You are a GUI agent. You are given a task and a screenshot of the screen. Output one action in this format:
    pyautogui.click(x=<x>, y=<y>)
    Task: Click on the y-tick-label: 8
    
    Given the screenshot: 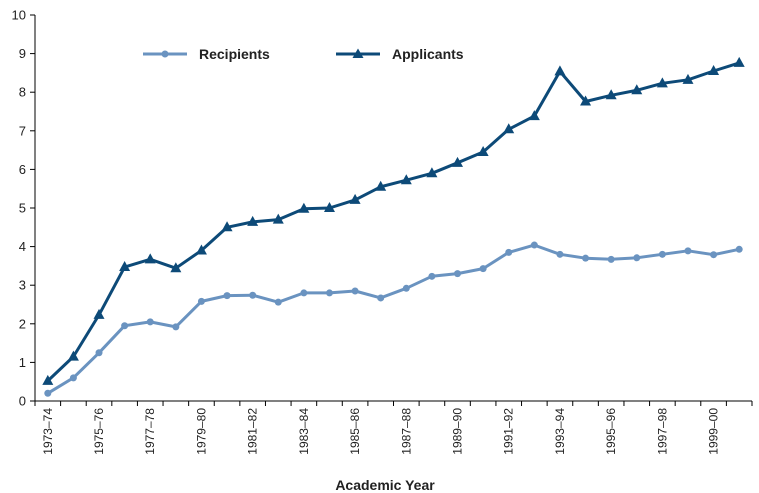 What is the action you would take?
    pyautogui.click(x=22, y=92)
    